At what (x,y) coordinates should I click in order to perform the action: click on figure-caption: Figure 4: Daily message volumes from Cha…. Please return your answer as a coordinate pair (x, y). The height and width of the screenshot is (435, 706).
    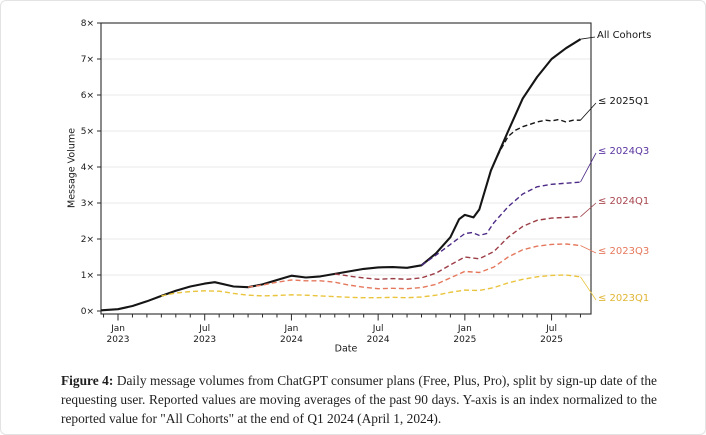
    Looking at the image, I should click on (359, 400).